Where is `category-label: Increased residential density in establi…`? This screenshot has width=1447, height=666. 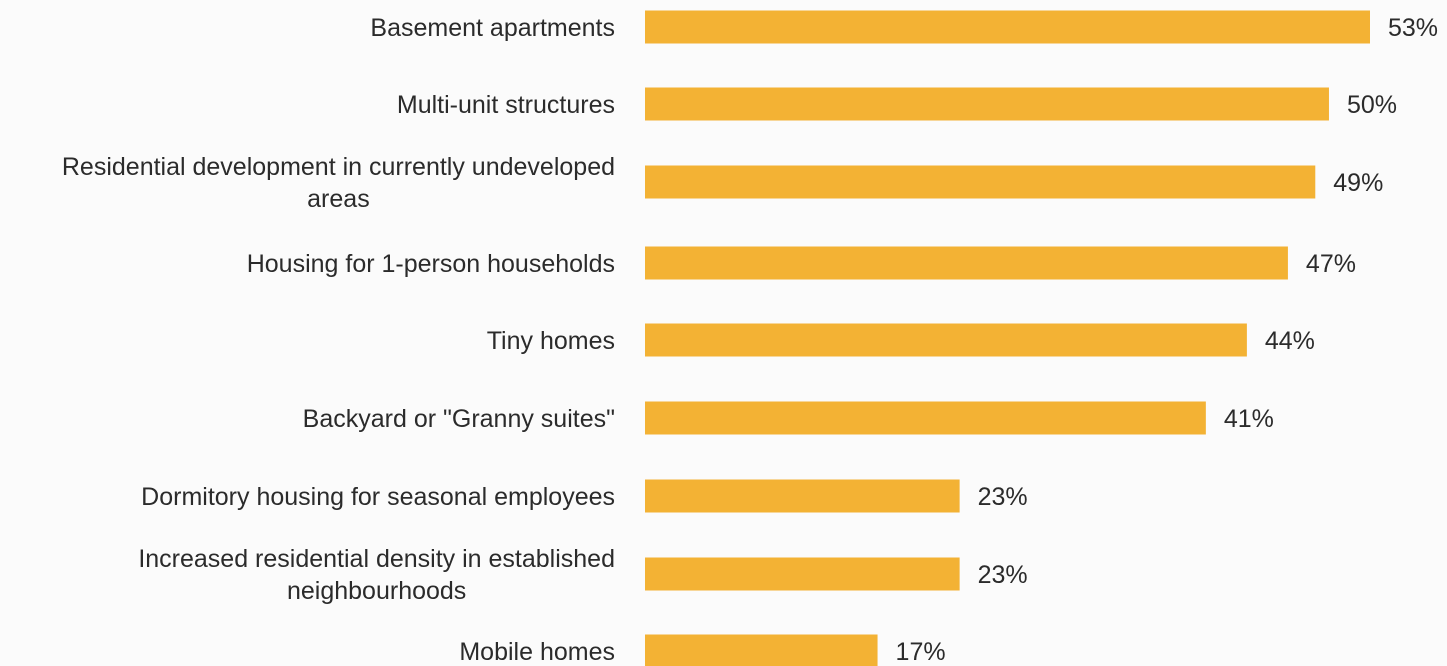 category-label: Increased residential density in establi… is located at coordinates (376, 575).